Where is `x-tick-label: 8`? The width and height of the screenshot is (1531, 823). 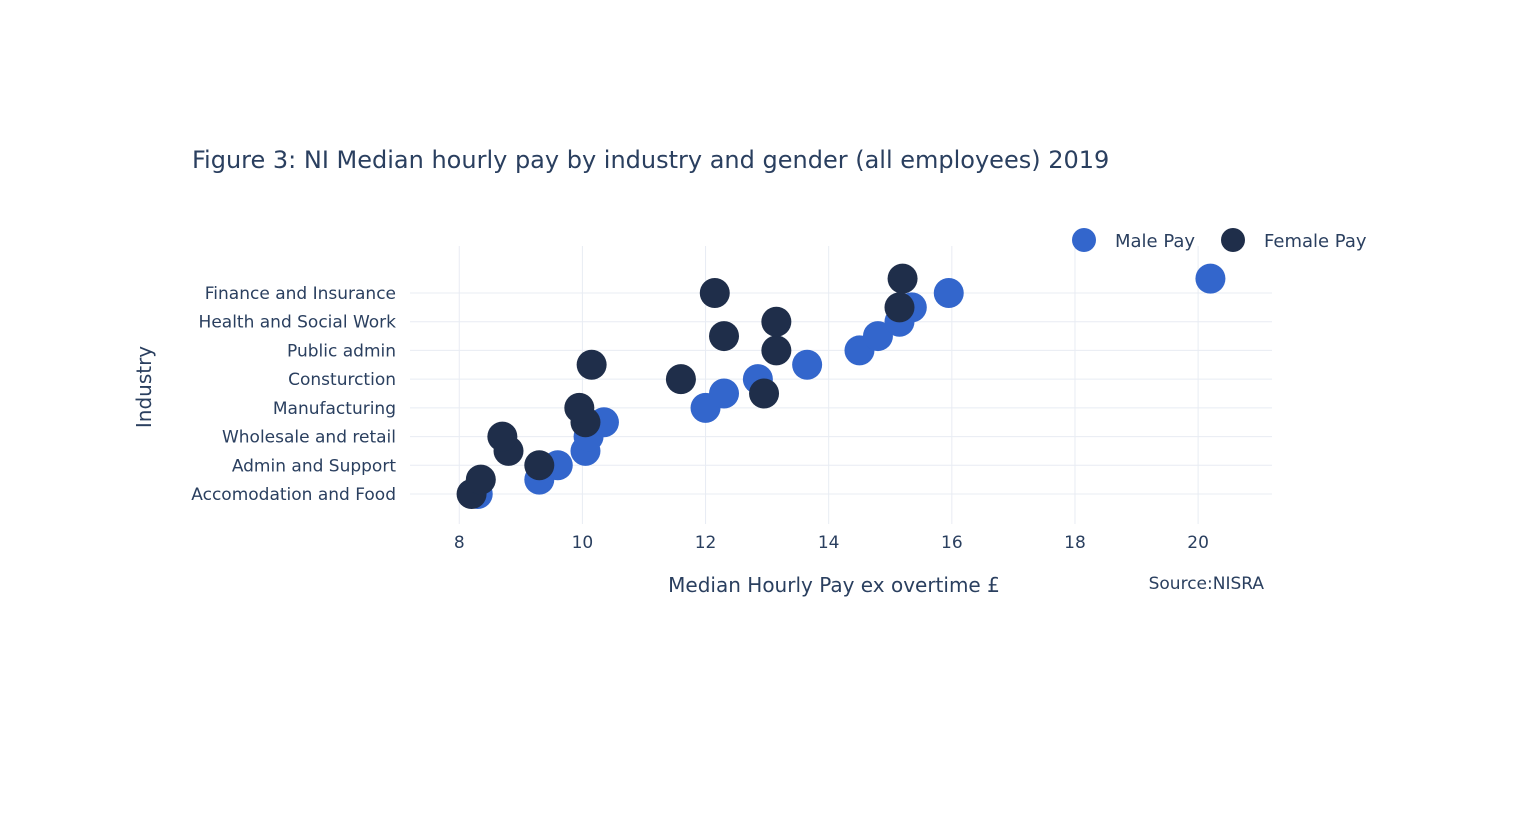 x-tick-label: 8 is located at coordinates (459, 543).